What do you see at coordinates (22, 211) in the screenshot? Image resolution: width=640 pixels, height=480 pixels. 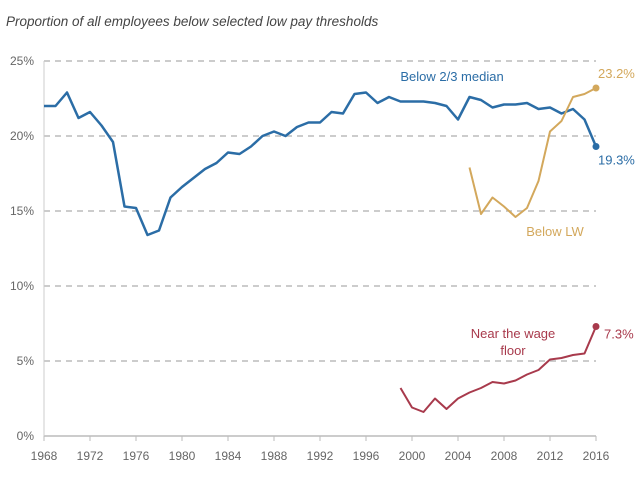 I see `y-tick-label: 15%` at bounding box center [22, 211].